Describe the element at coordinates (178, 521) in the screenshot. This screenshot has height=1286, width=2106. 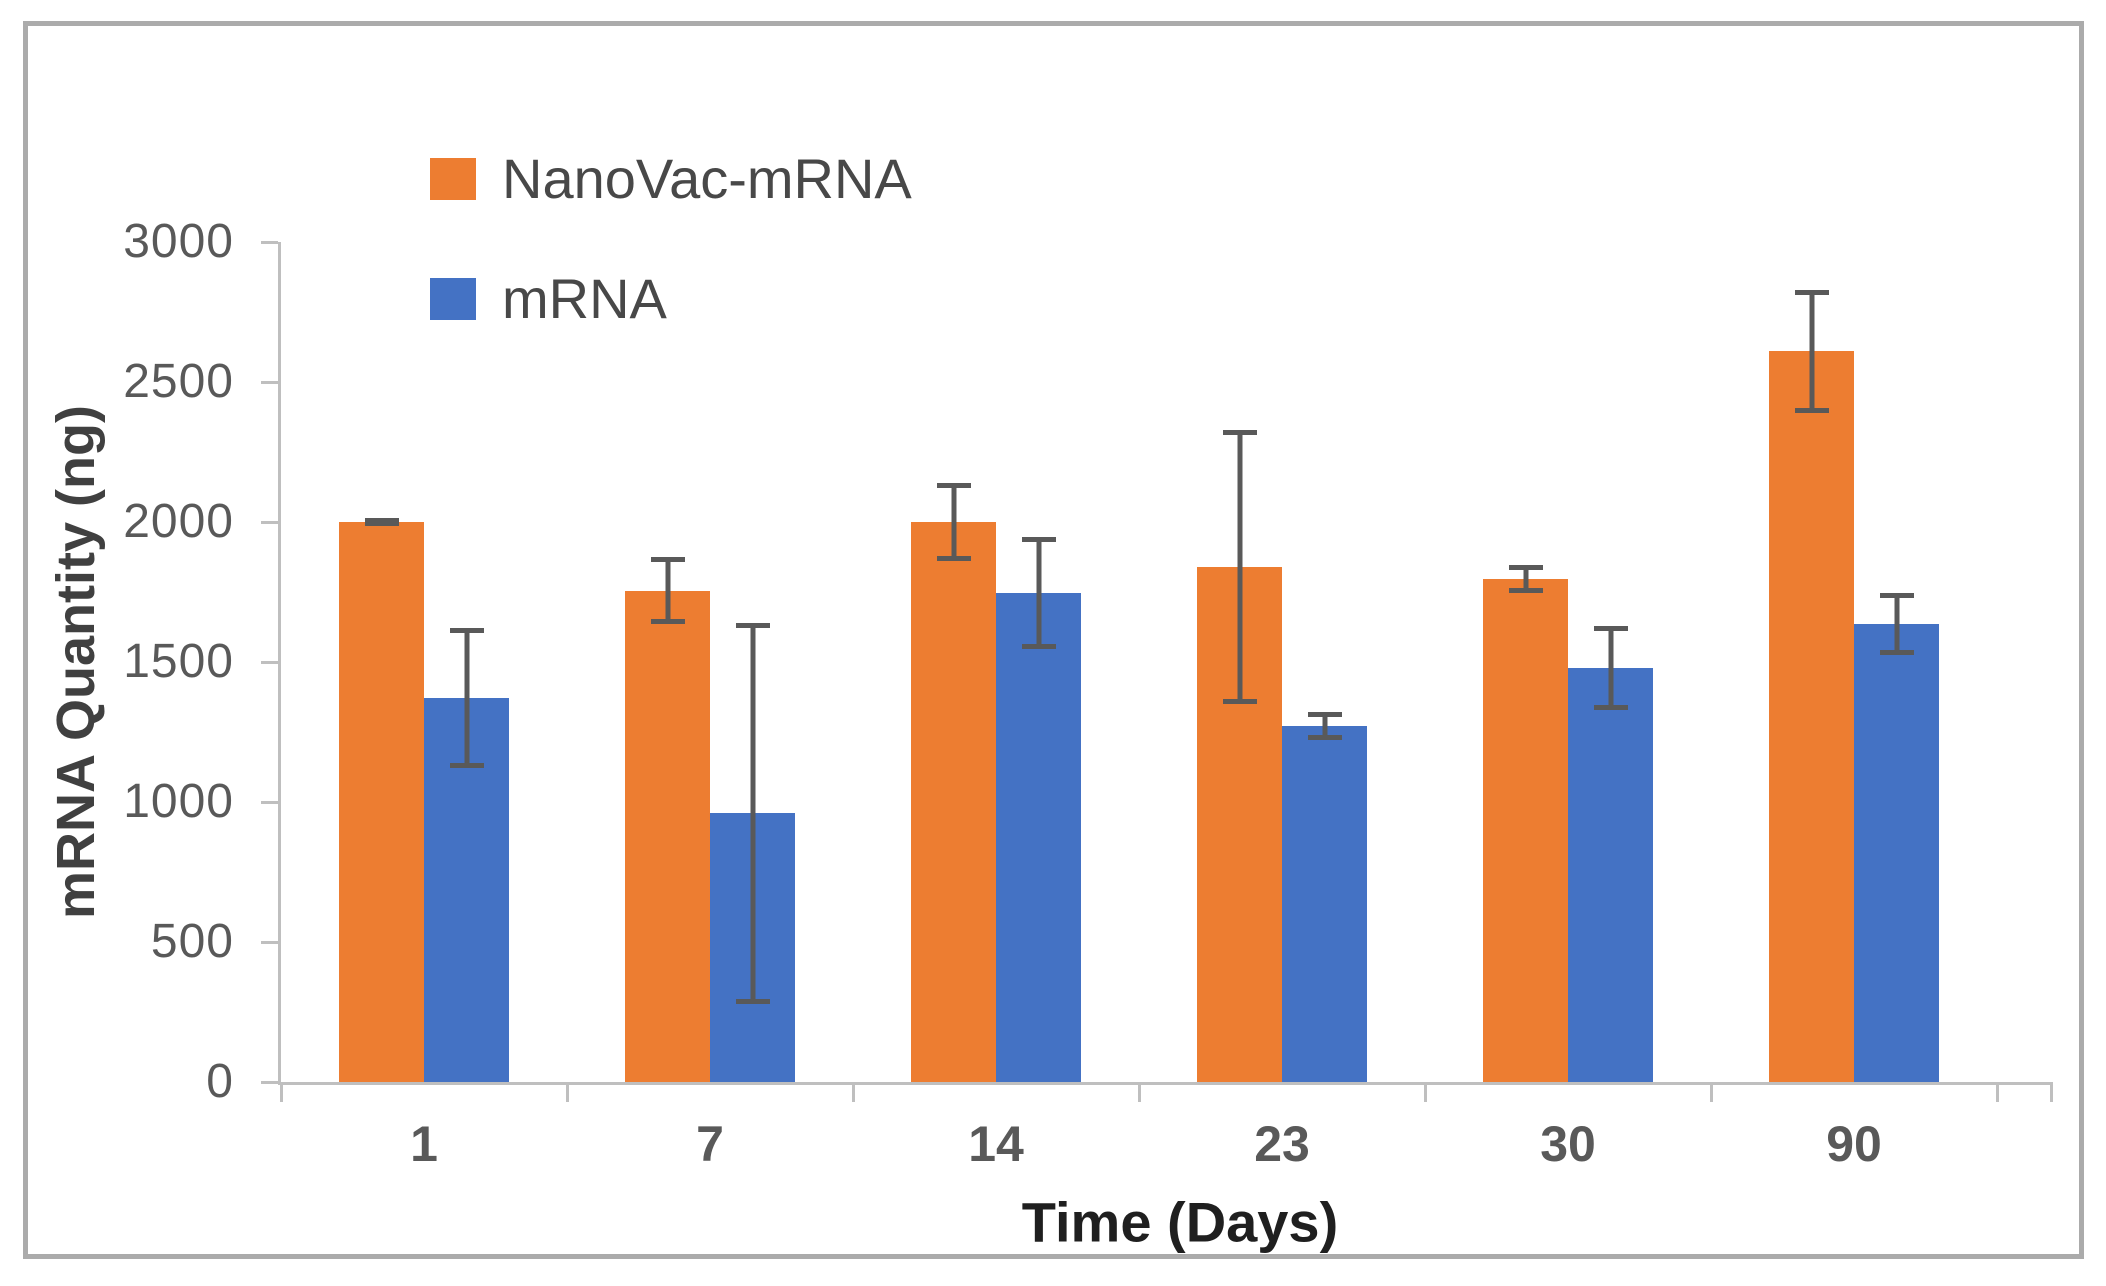
I see `y-tick-label-2000: 2000` at that location.